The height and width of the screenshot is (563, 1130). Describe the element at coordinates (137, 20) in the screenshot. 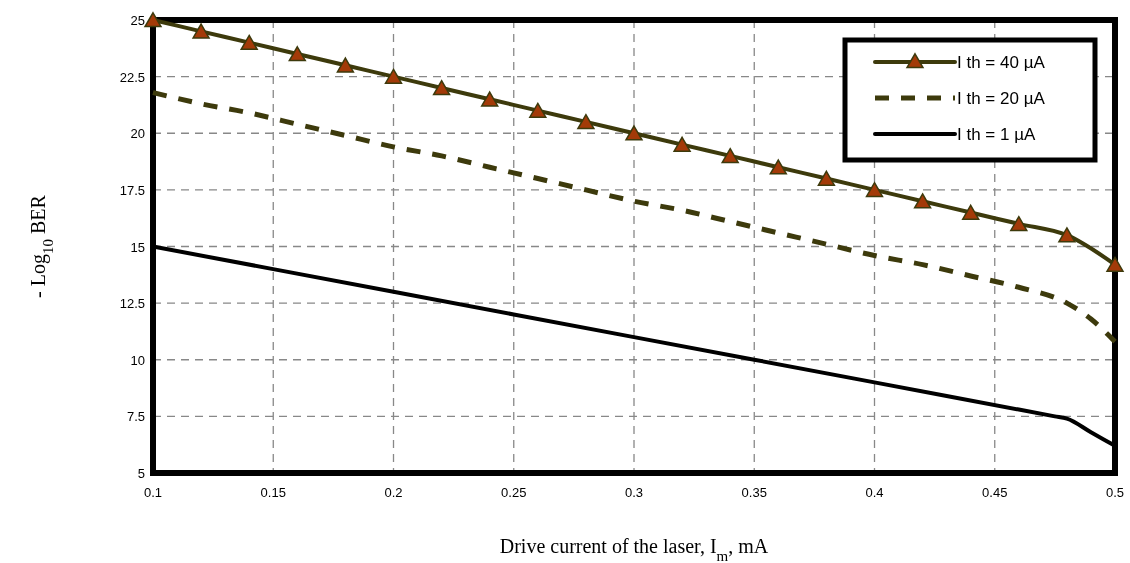

I see `y-tick-label: 25` at that location.